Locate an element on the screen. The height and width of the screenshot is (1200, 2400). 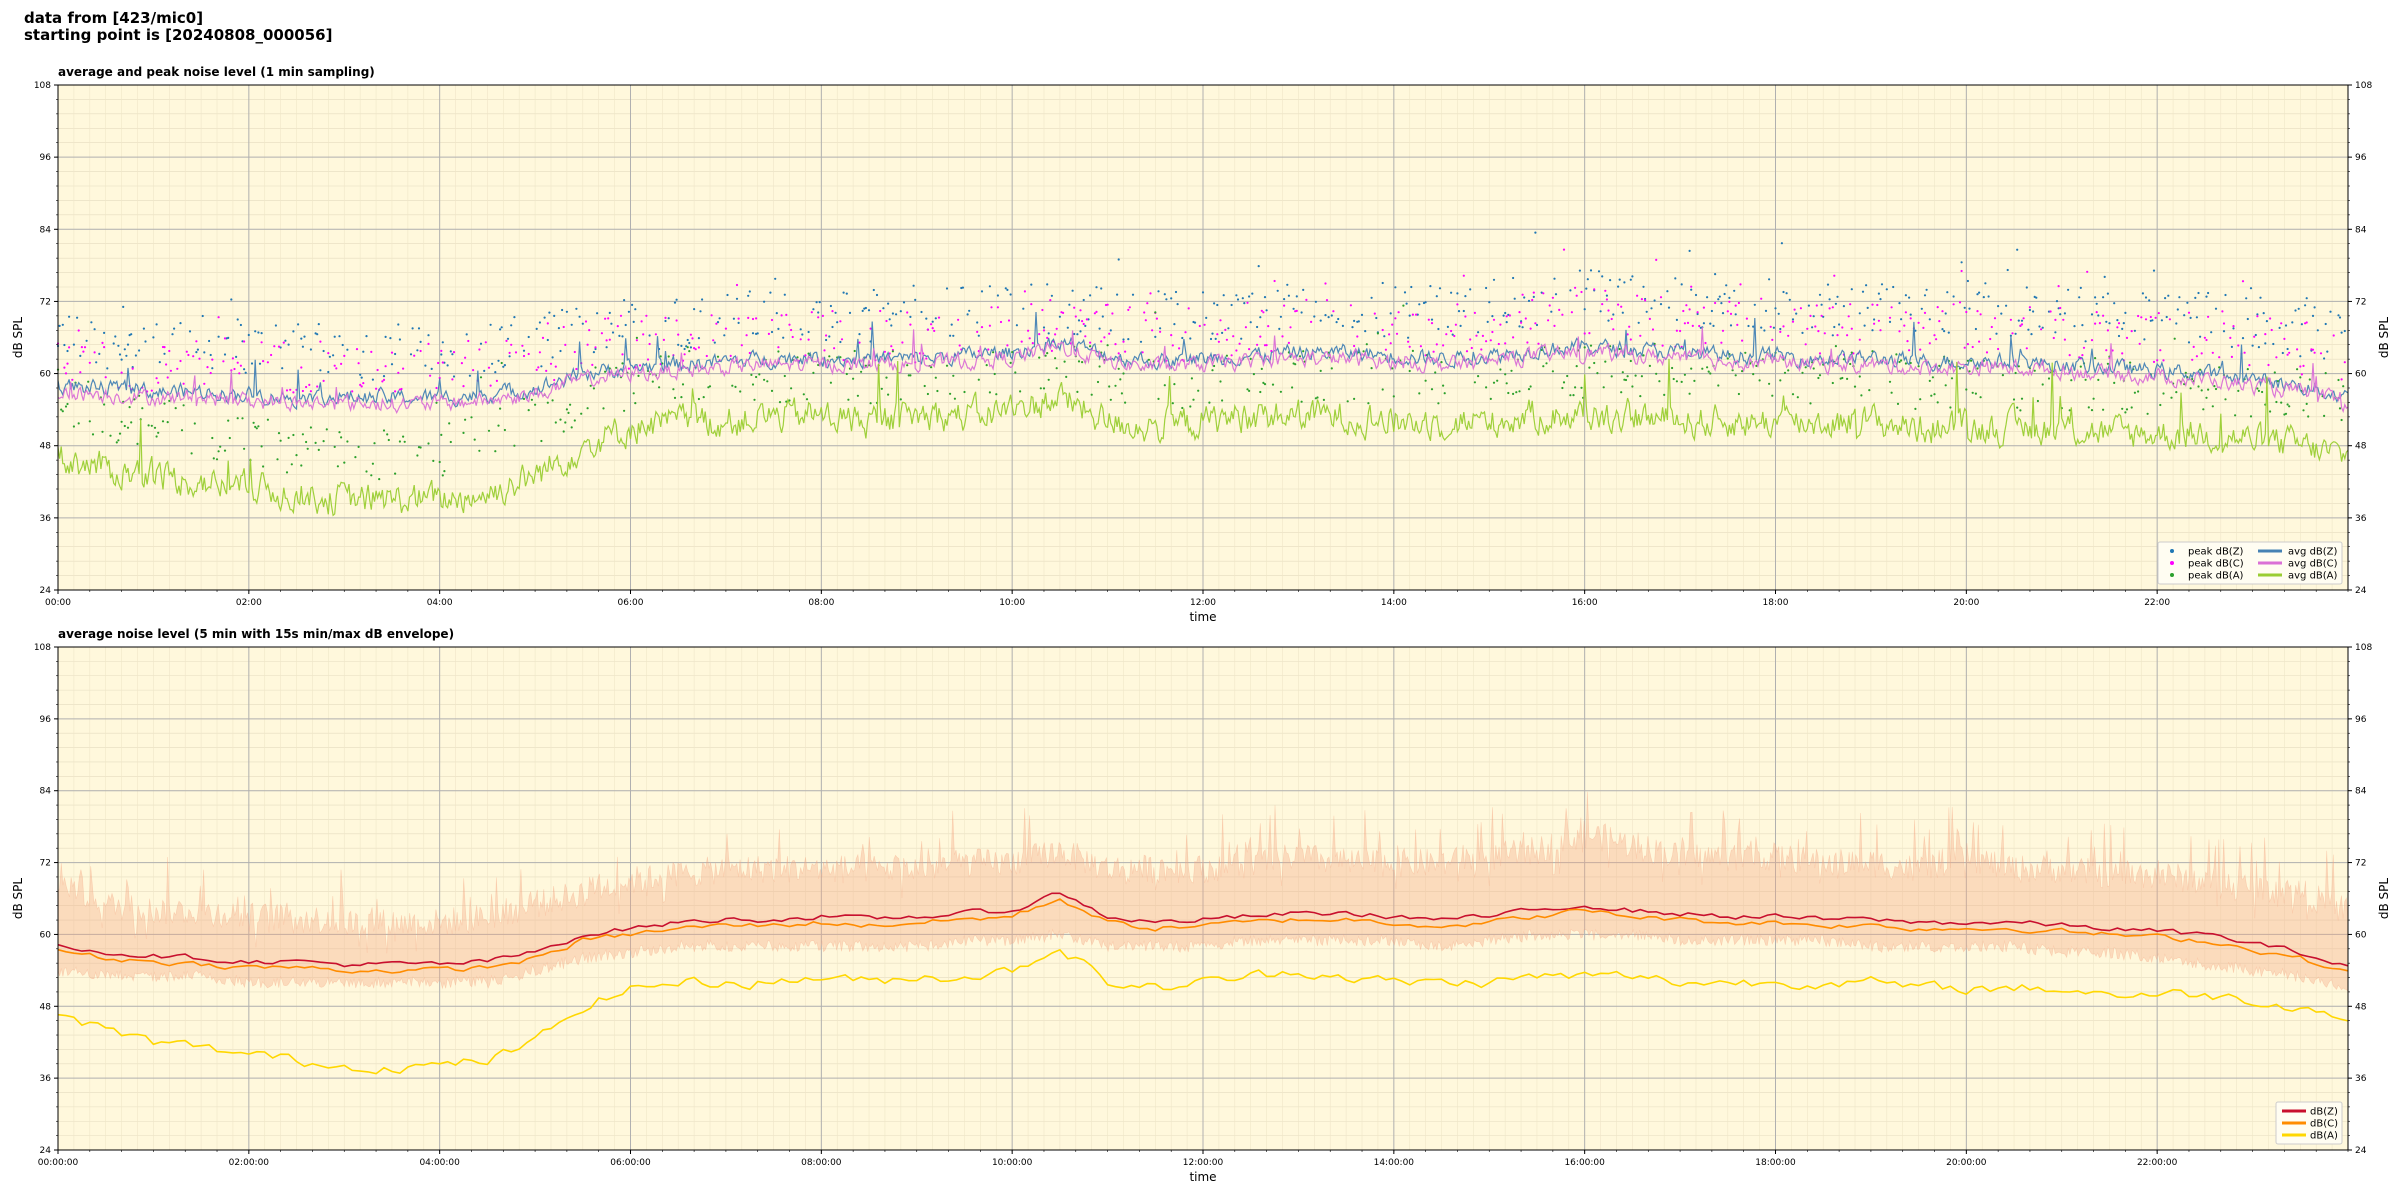
series-line is located at coordinates (1203, 437).